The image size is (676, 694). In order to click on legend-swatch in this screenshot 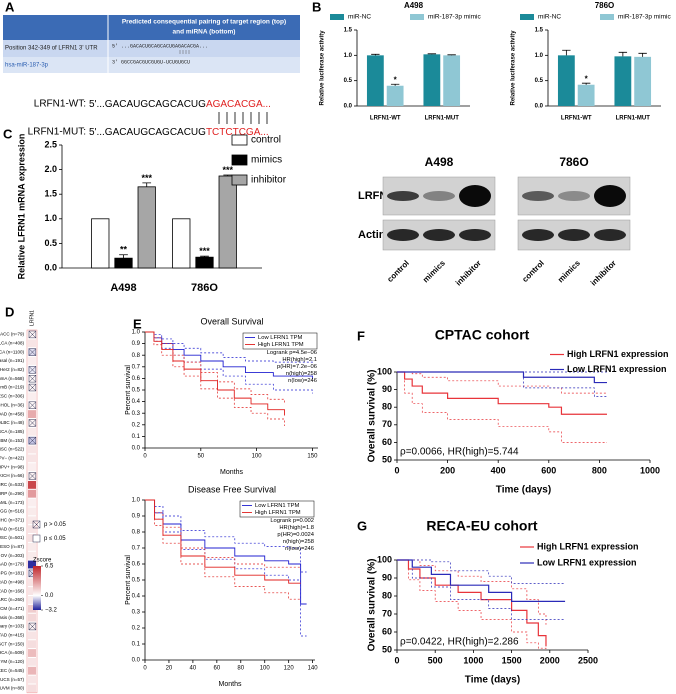, I will do `click(239, 160)`.